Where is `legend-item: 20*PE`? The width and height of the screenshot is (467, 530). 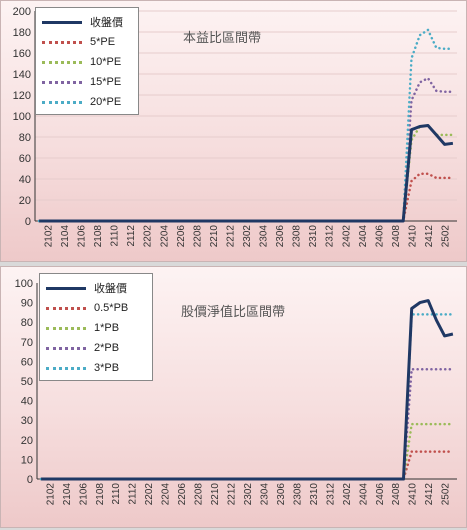
legend-item: 20*PE is located at coordinates (87, 102).